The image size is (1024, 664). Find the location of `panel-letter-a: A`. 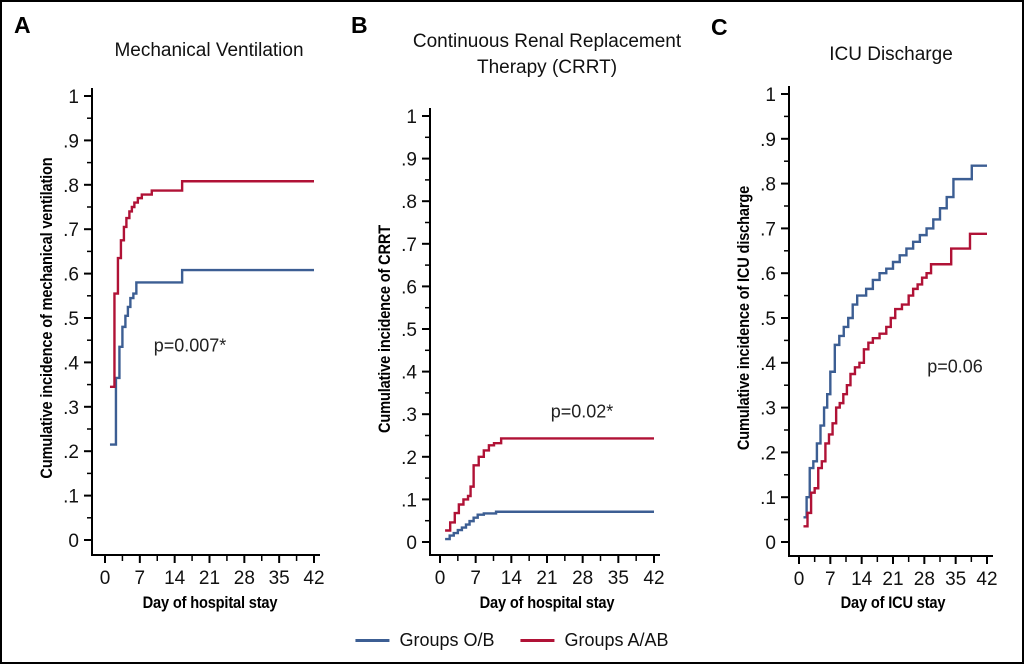

panel-letter-a: A is located at coordinates (22, 25).